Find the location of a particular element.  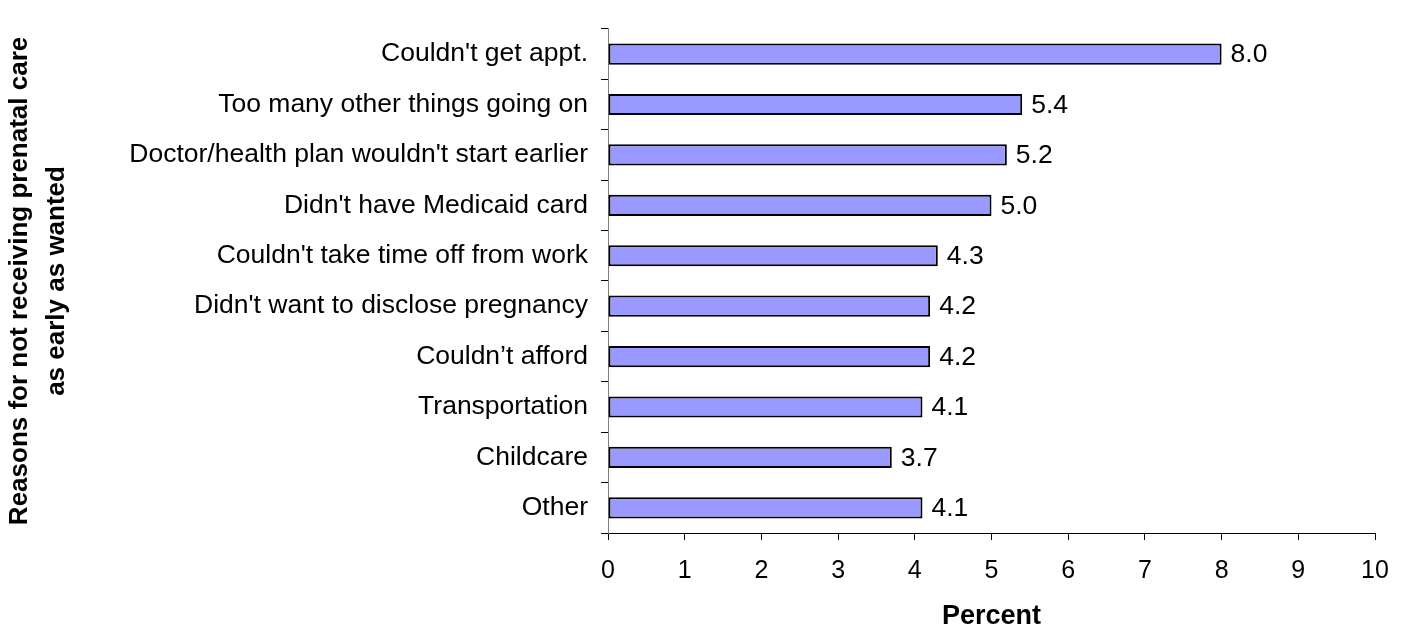

y-tick-label: Couldn't take time off from work is located at coordinates (402, 254).